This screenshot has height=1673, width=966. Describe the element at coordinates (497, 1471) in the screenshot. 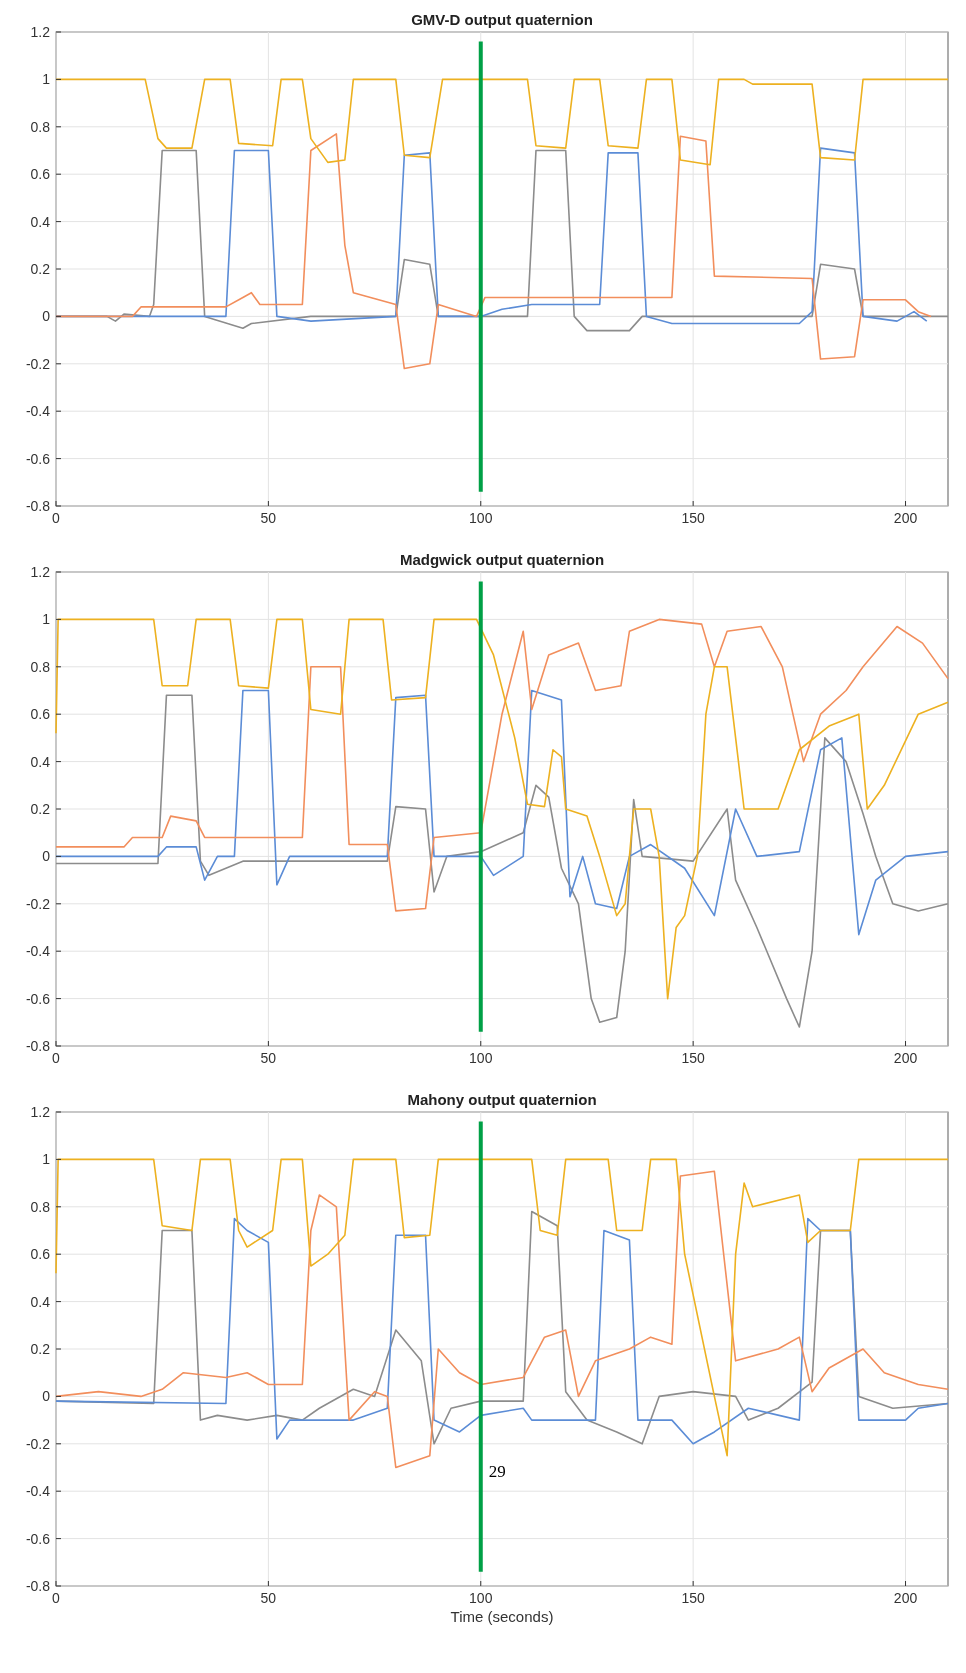

I see `annotation: 29` at that location.